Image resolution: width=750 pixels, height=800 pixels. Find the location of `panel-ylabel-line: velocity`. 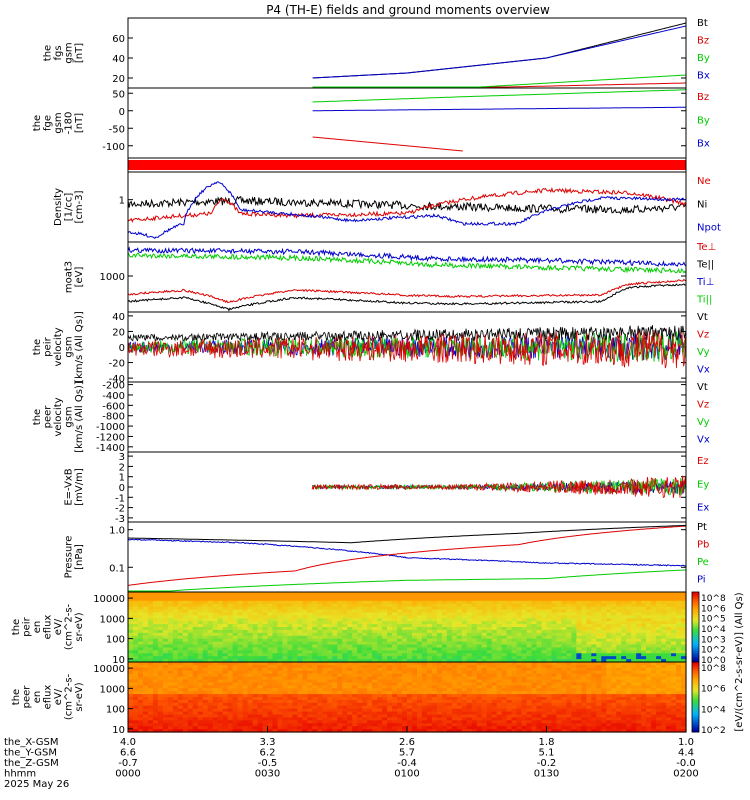

panel-ylabel-line: velocity is located at coordinates (58, 416).